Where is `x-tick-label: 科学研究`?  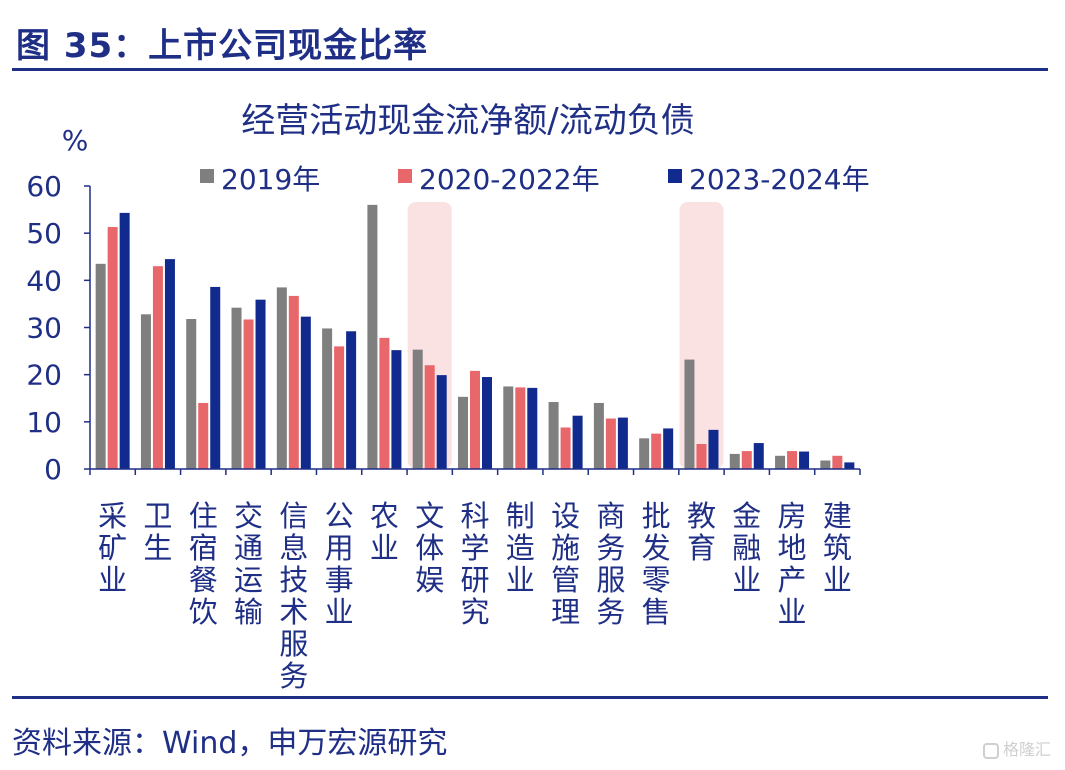
x-tick-label: 科学研究 is located at coordinates (474, 564).